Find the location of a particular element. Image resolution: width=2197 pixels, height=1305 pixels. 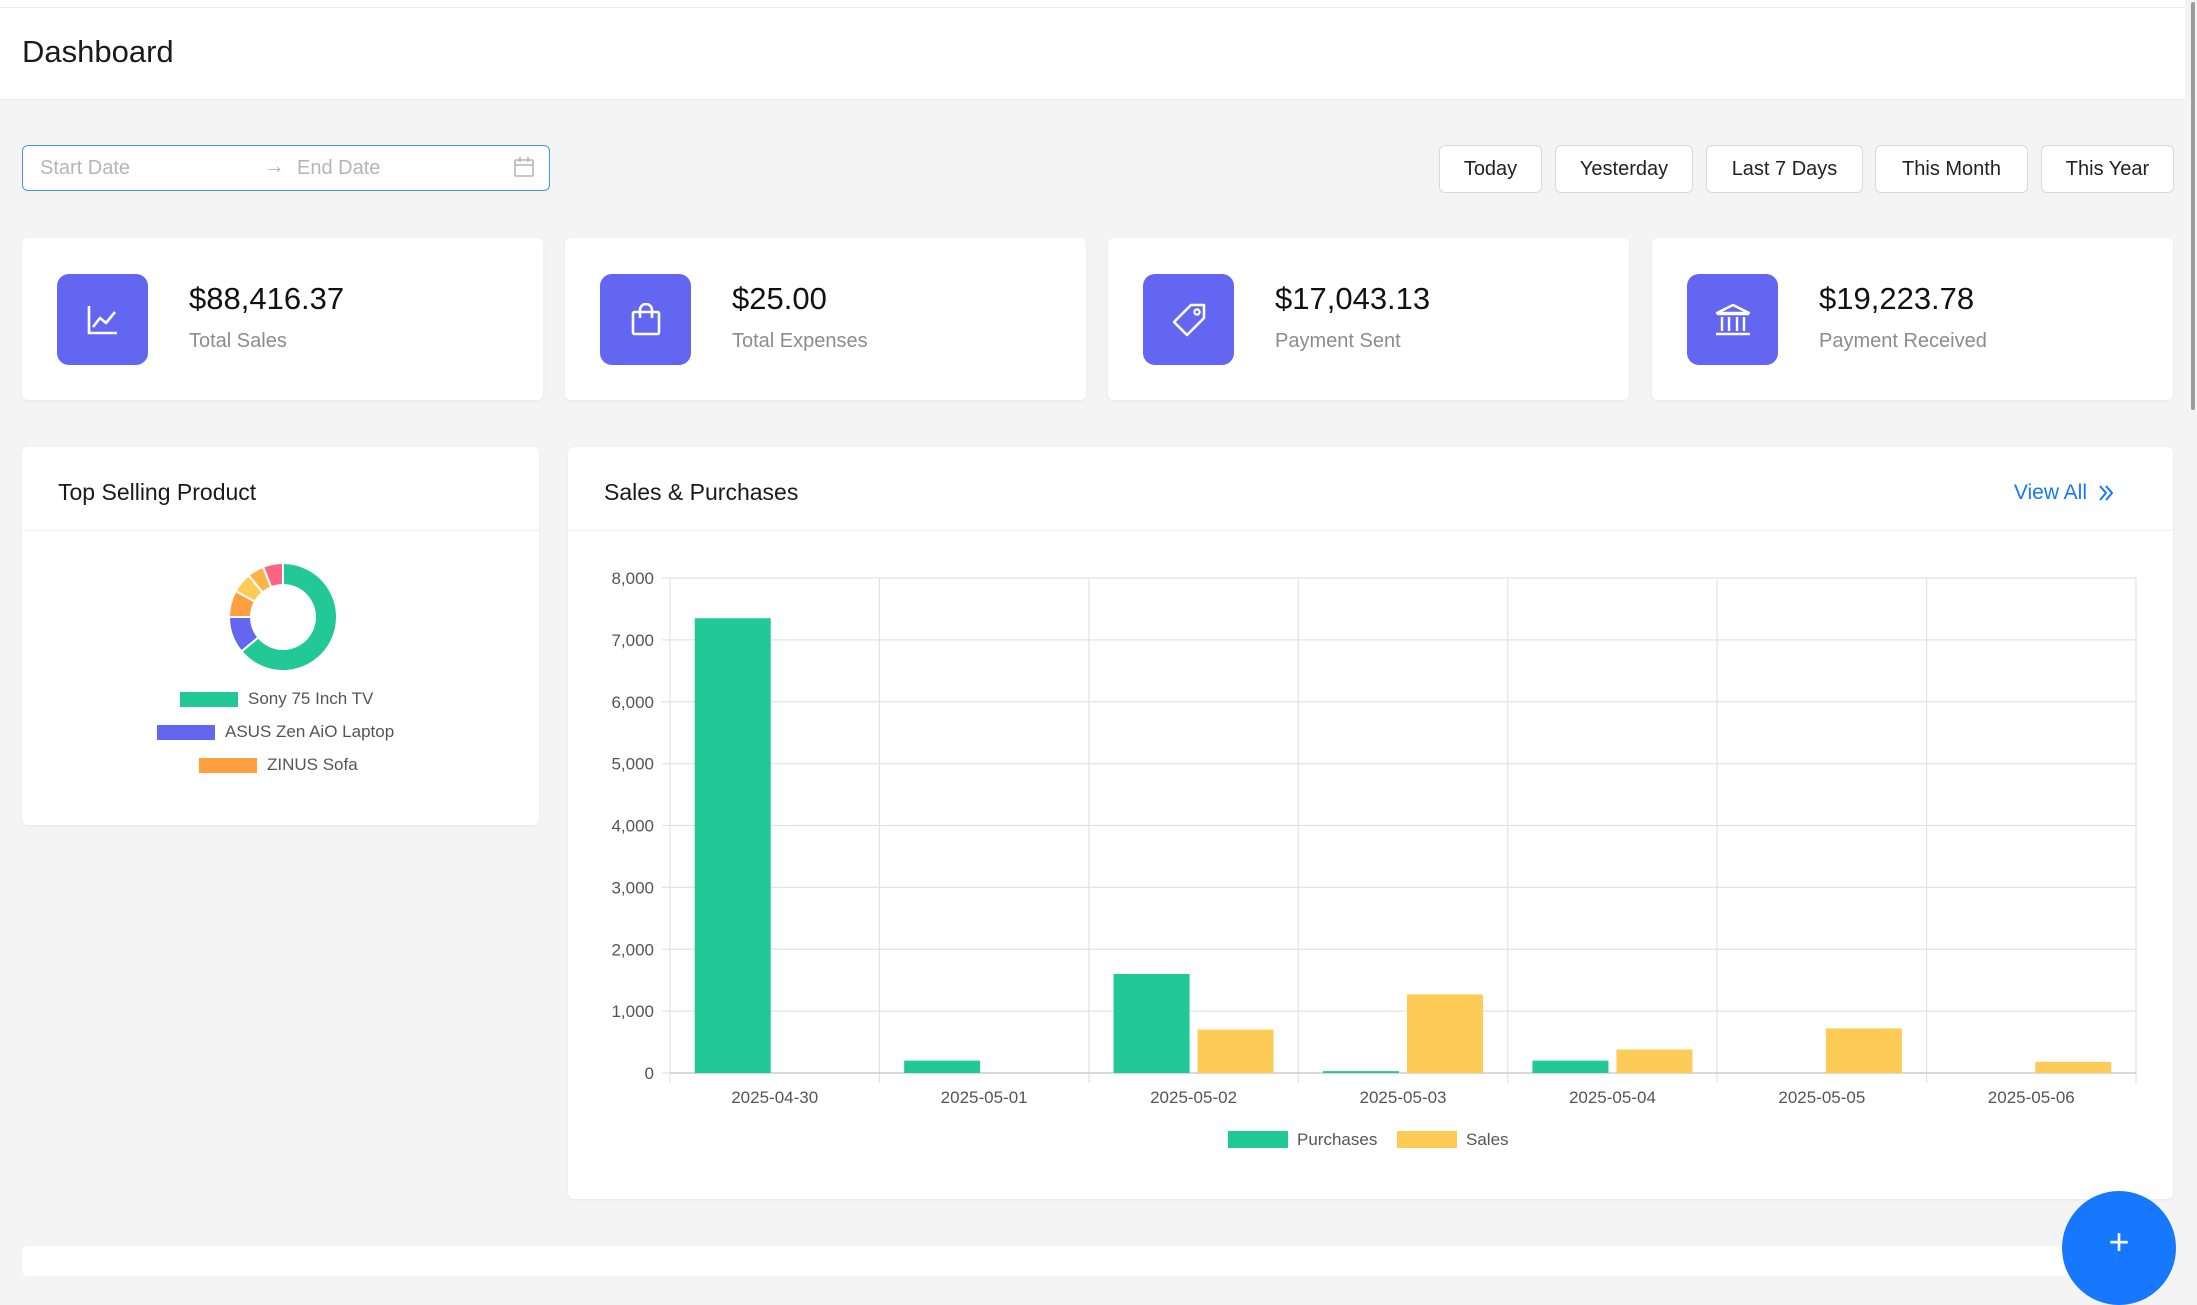

view-all-link: View All is located at coordinates (2064, 493).